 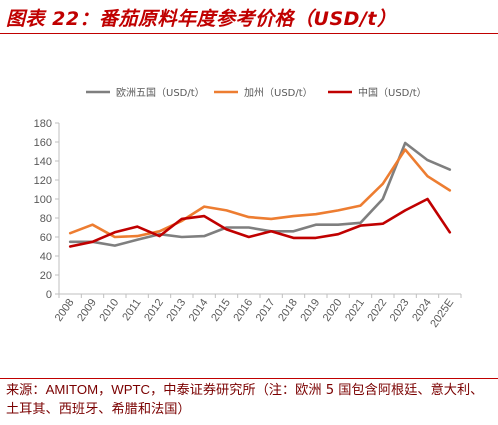 What do you see at coordinates (43, 162) in the screenshot?
I see `y-tick-label: 140` at bounding box center [43, 162].